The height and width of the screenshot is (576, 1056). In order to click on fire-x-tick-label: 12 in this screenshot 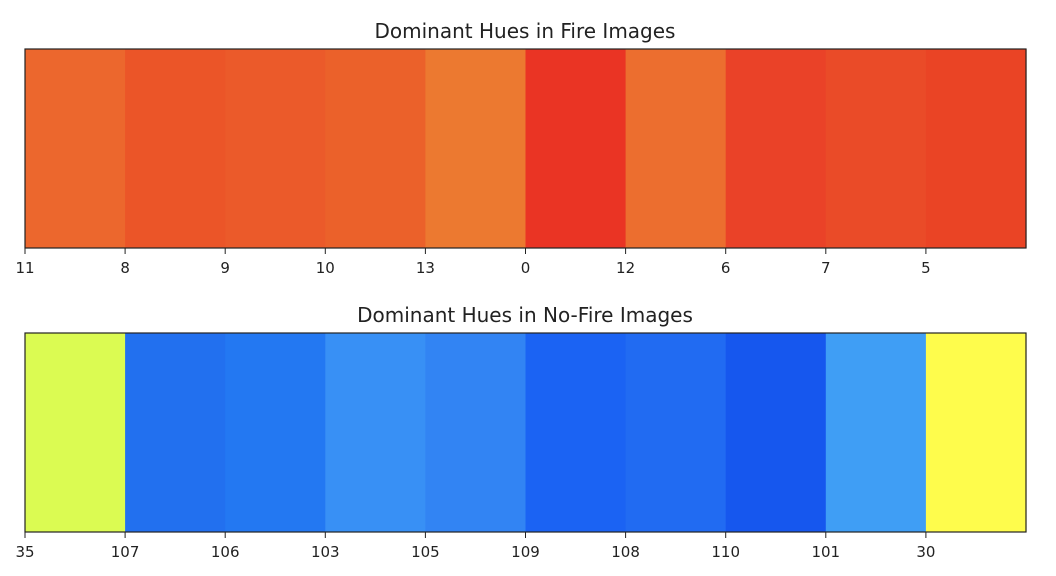, I will do `click(625, 268)`.